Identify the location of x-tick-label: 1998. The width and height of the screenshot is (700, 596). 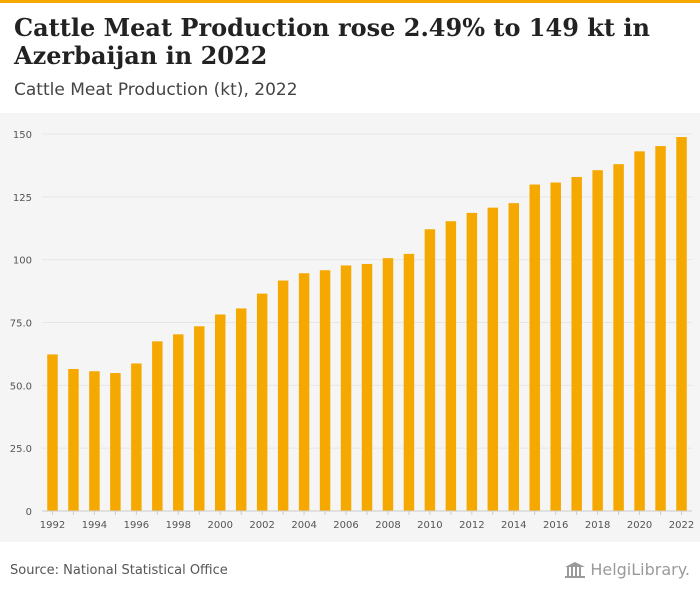
(178, 525).